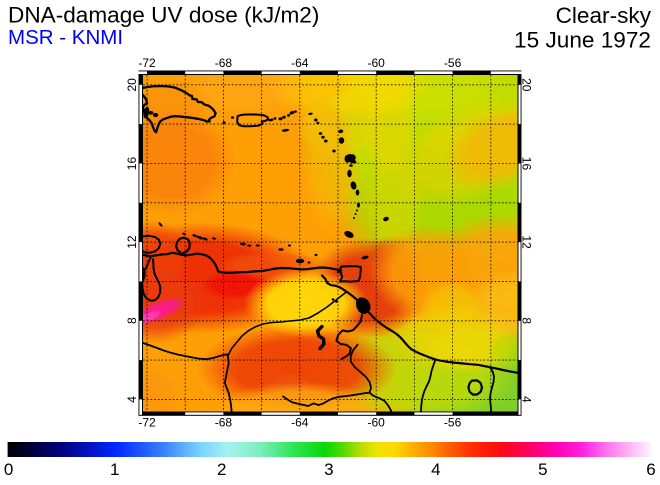 The height and width of the screenshot is (485, 660). Describe the element at coordinates (221, 469) in the screenshot. I see `svg-text: 2` at that location.